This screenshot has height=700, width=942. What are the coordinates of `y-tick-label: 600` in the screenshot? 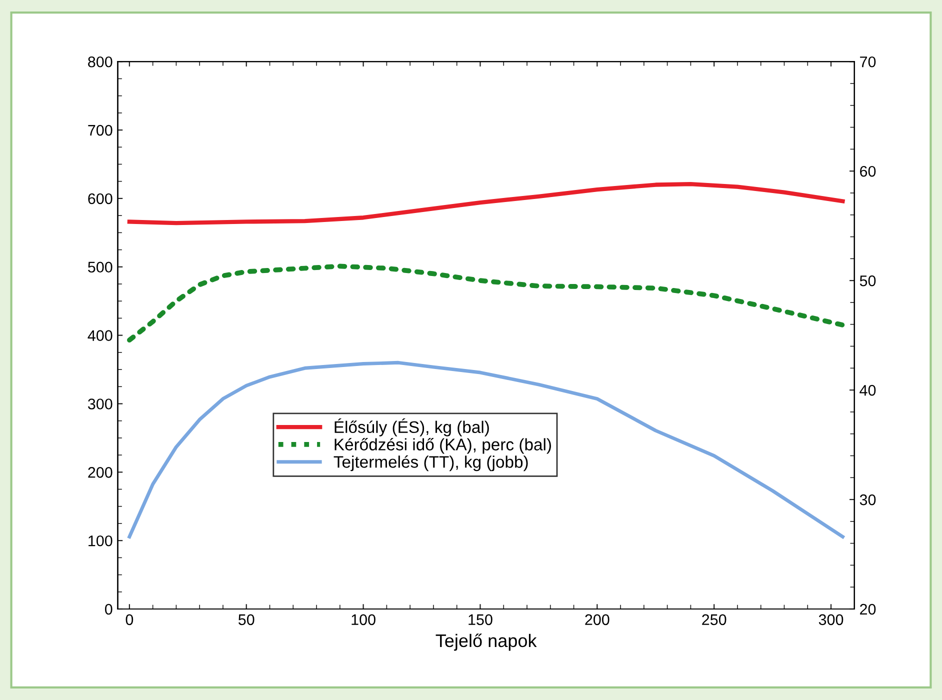 It's located at (100, 198).